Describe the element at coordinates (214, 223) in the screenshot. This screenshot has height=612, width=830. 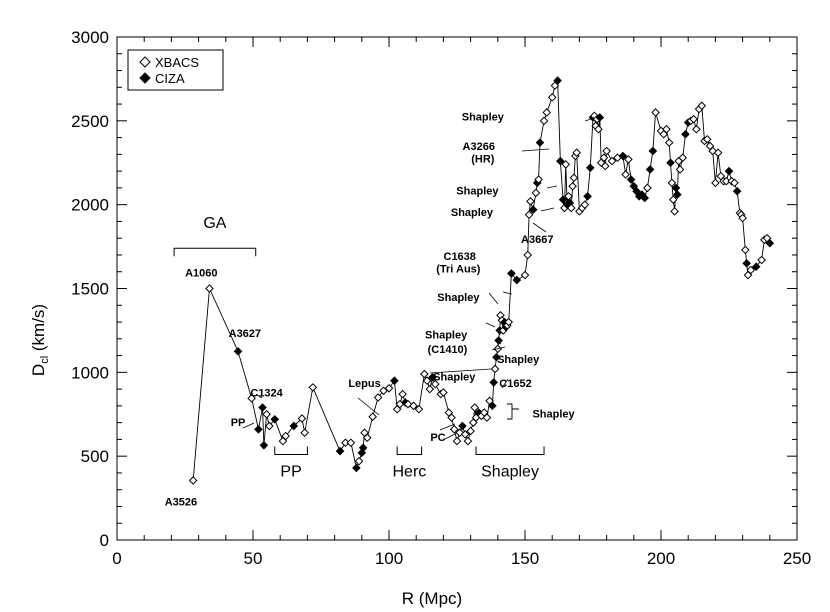
I see `group-label: GA` at that location.